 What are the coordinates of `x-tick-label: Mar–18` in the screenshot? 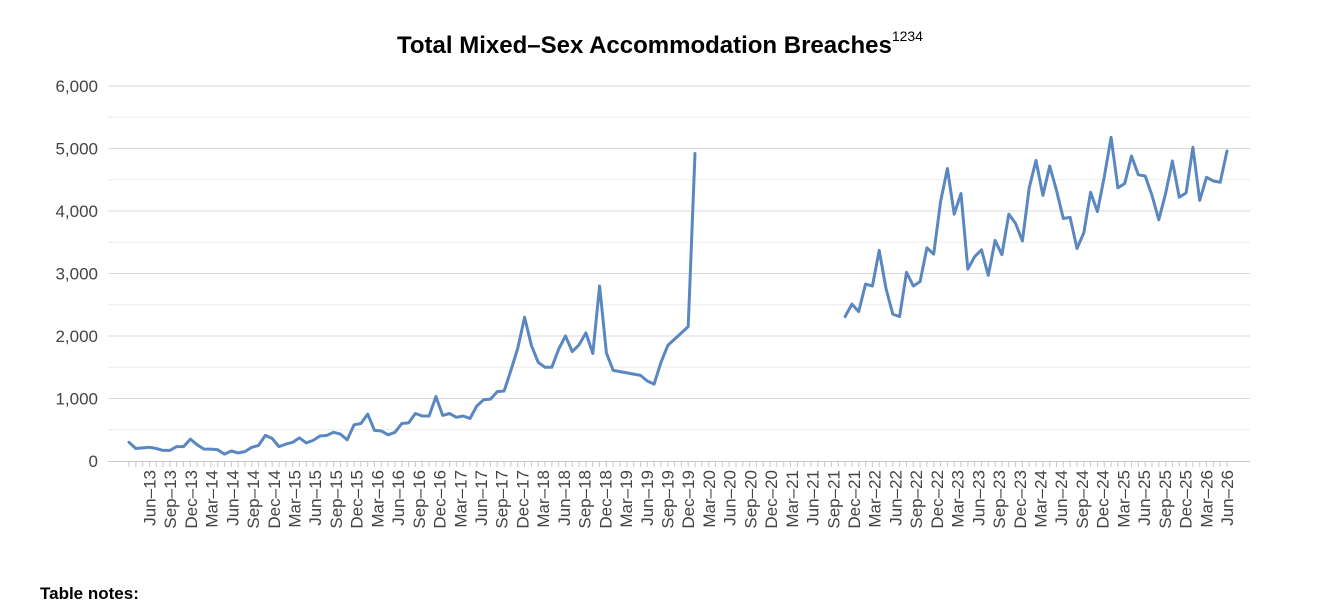 It's located at (543, 499).